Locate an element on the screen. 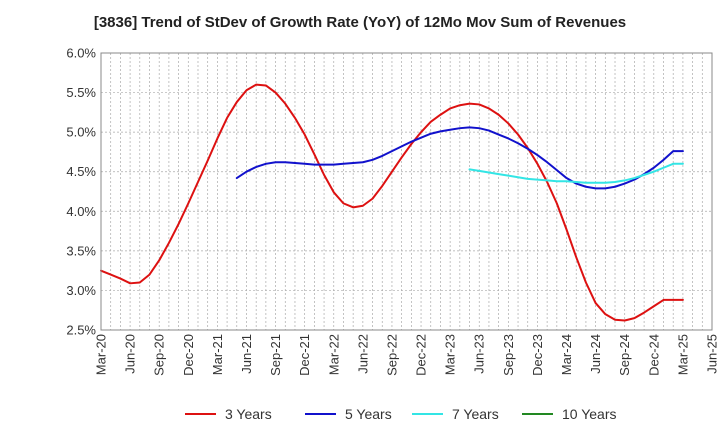  x-tick-label: Jun-20 is located at coordinates (130, 354).